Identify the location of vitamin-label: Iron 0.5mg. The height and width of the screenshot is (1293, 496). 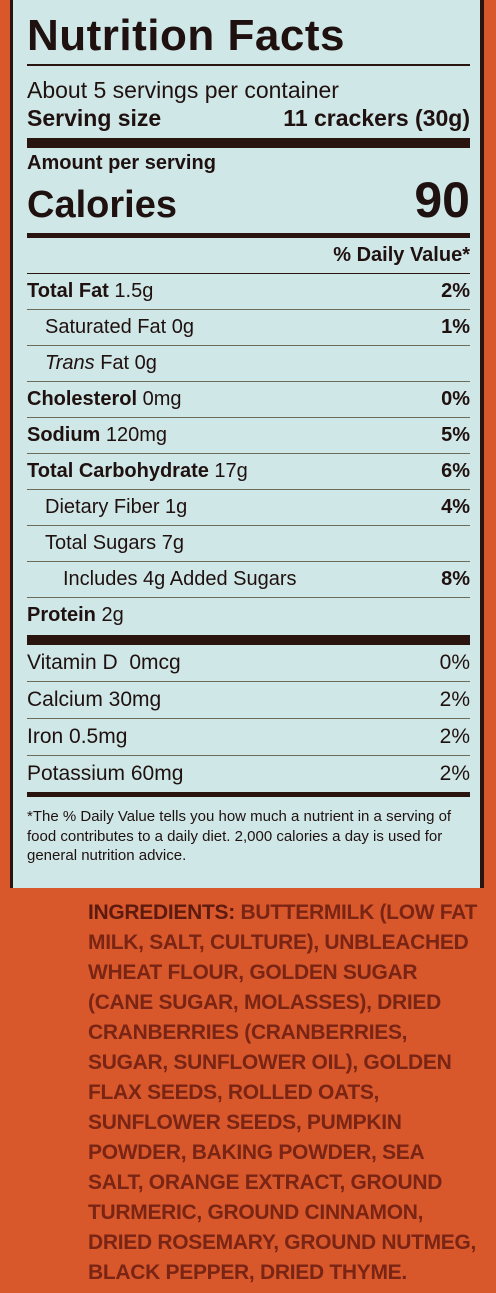
(77, 737).